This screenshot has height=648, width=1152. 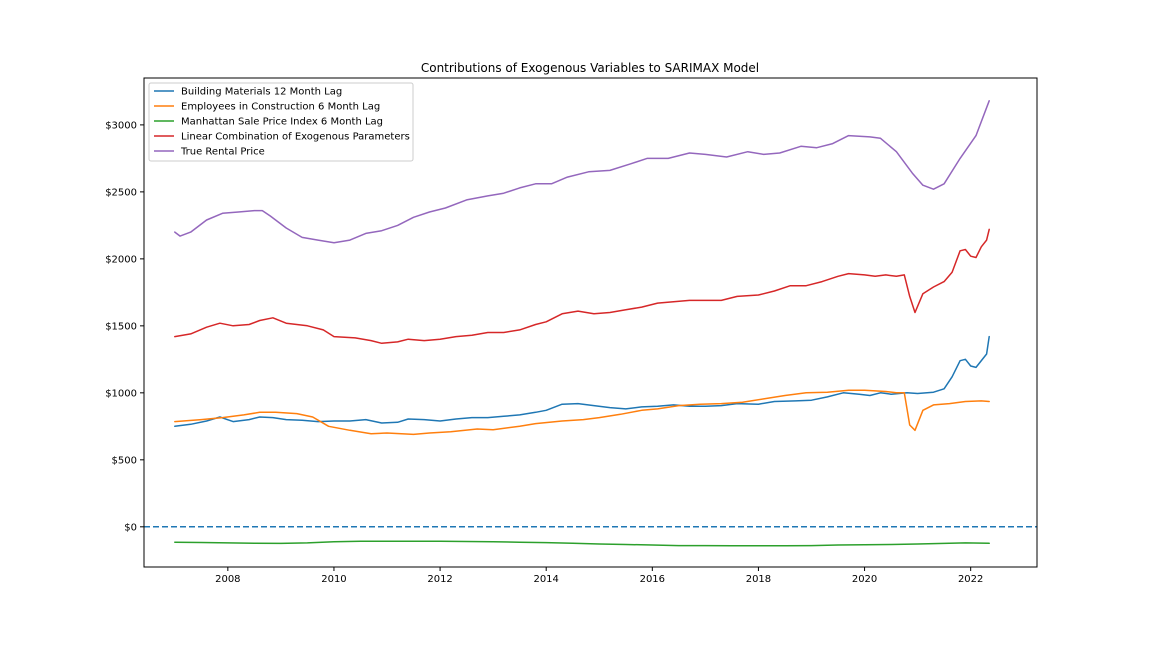 I want to click on y-tick-label: $3000, so click(x=121, y=125).